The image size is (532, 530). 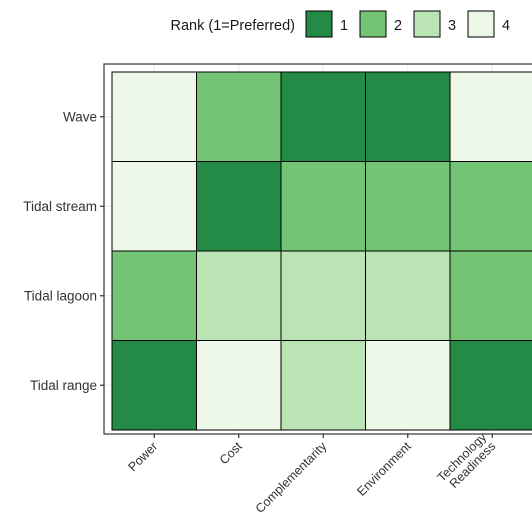 What do you see at coordinates (452, 26) in the screenshot?
I see `legend-label-3: 3` at bounding box center [452, 26].